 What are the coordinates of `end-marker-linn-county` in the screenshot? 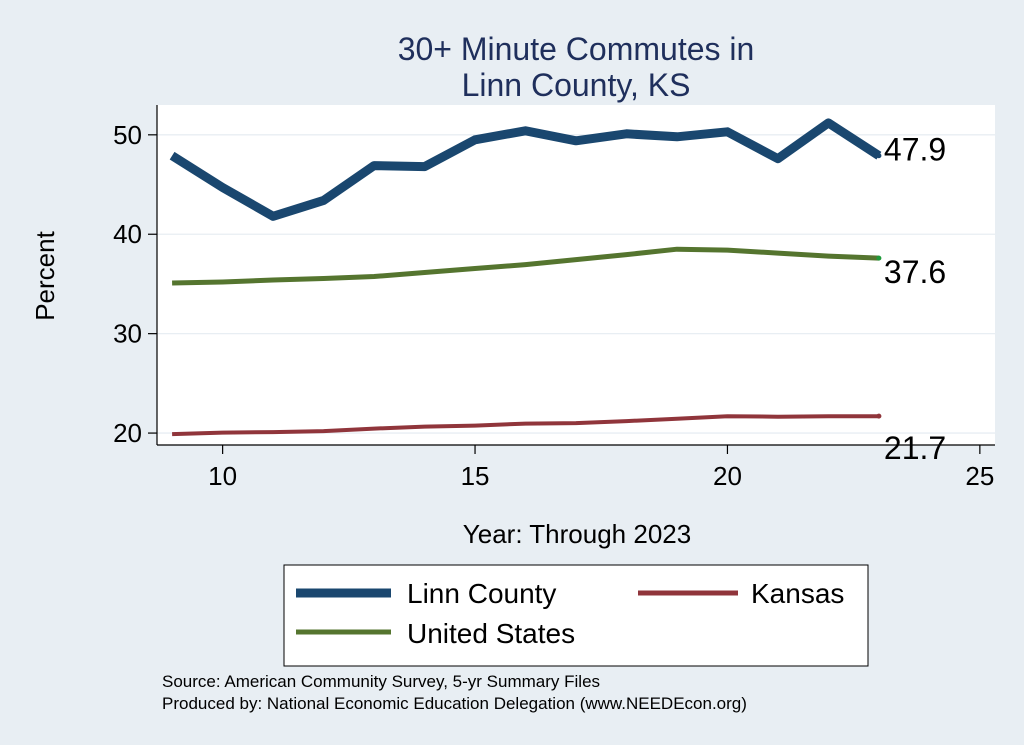 It's located at (879, 156).